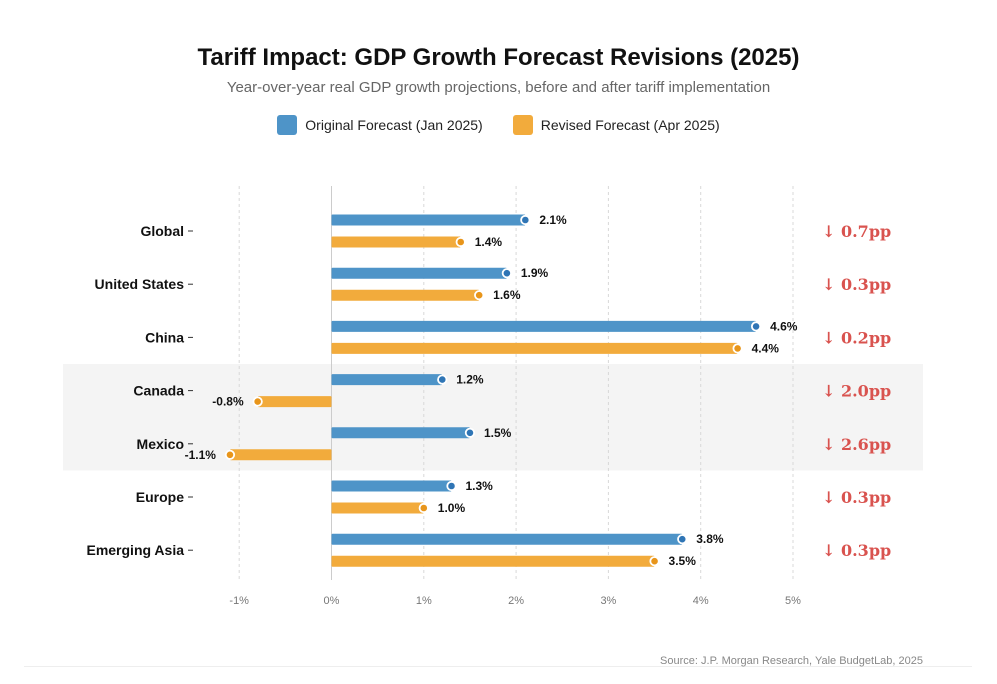 The image size is (997, 684). Describe the element at coordinates (522, 125) in the screenshot. I see `legend-swatch-revised` at that location.